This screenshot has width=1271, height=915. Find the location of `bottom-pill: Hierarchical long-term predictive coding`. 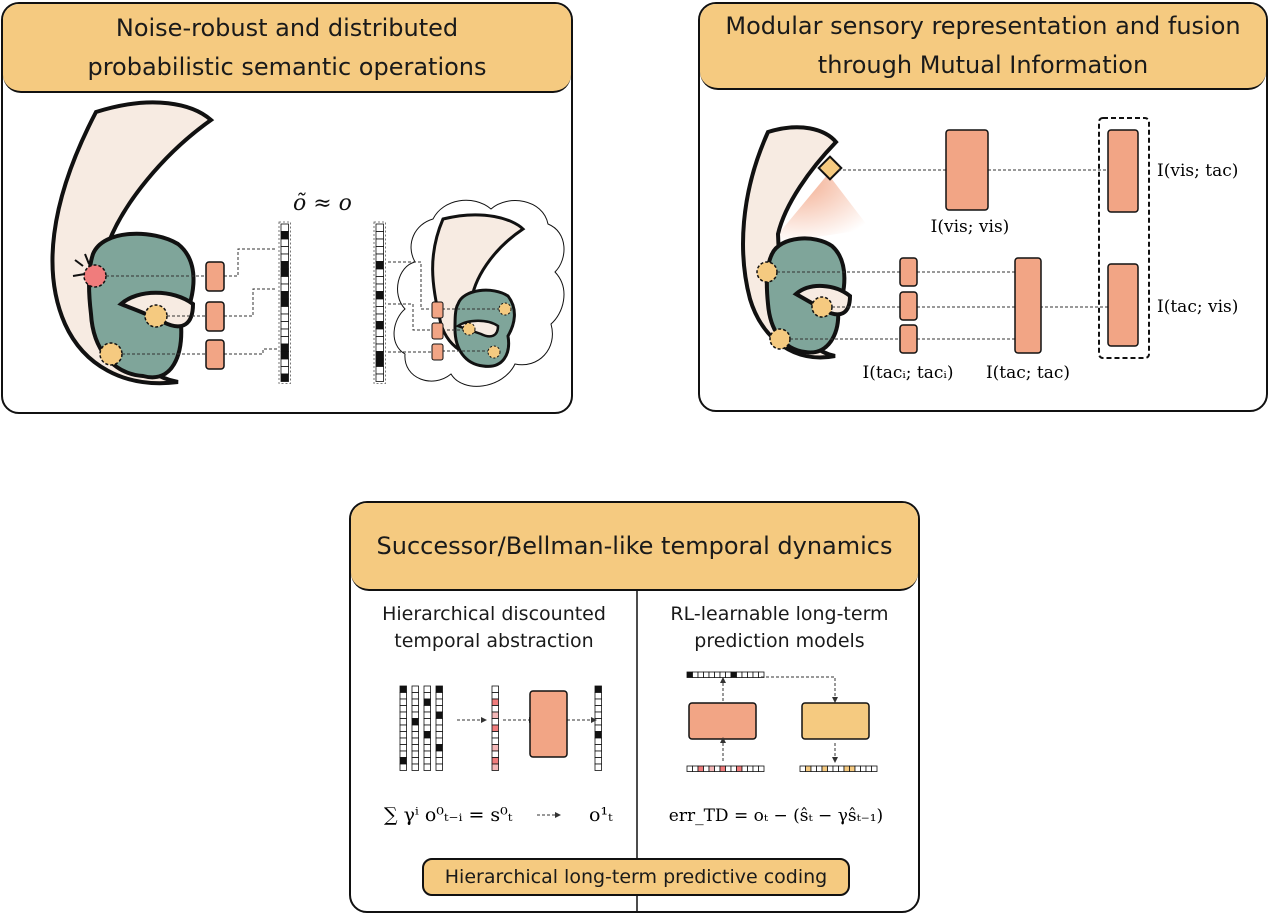

bottom-pill: Hierarchical long-term predictive coding is located at coordinates (636, 877).